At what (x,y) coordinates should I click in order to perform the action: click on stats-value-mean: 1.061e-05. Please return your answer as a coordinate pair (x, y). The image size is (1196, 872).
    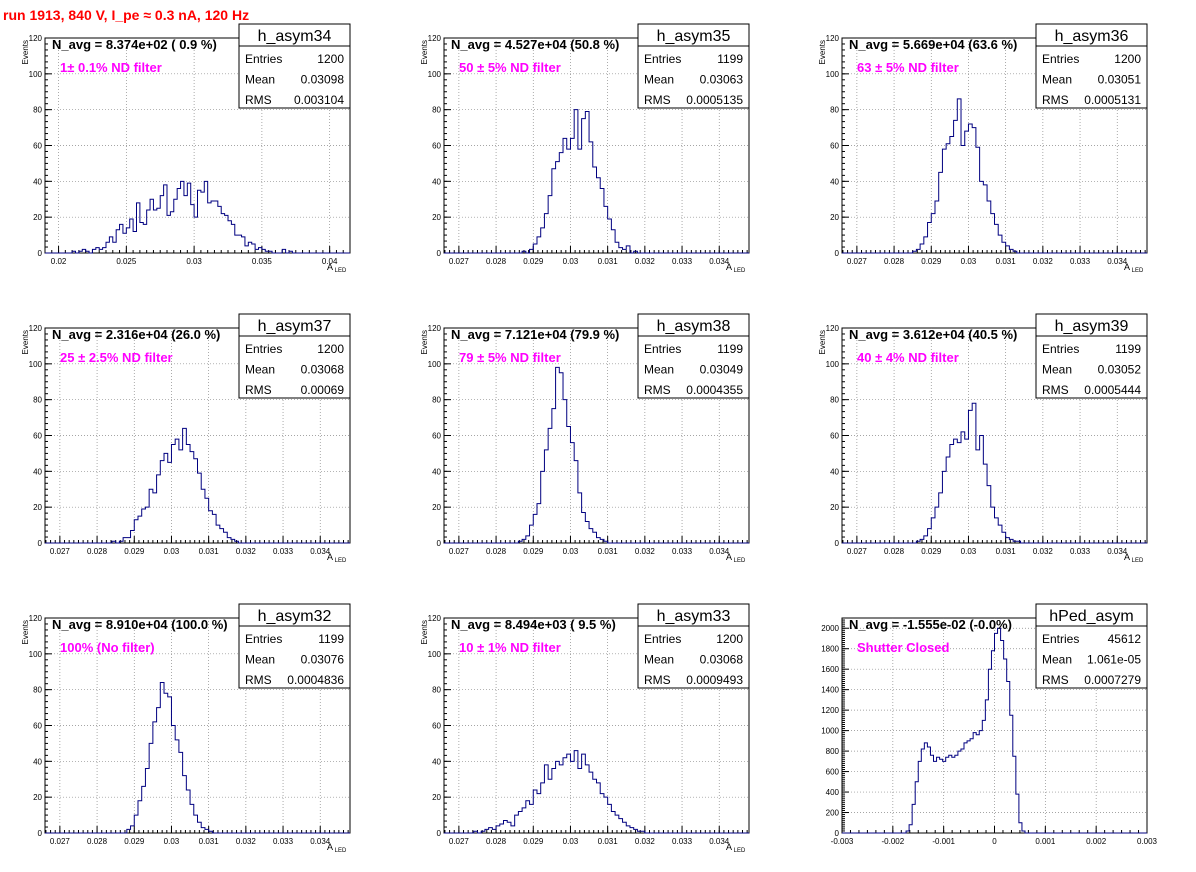
    Looking at the image, I should click on (1114, 660).